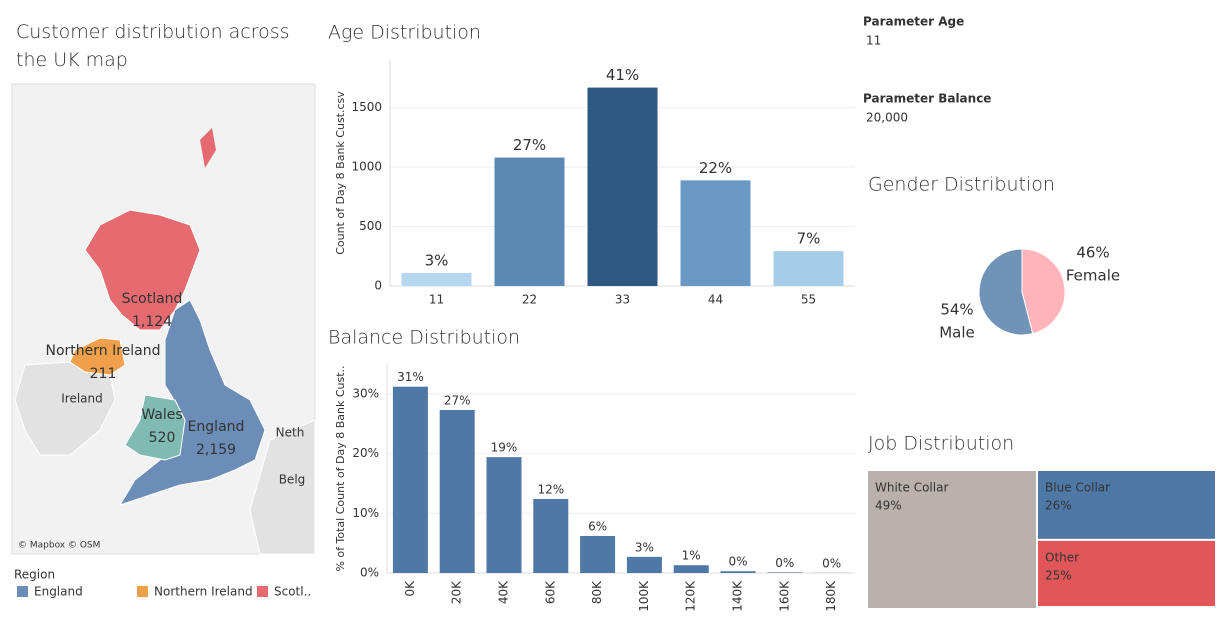  I want to click on data-label: 22%, so click(715, 168).